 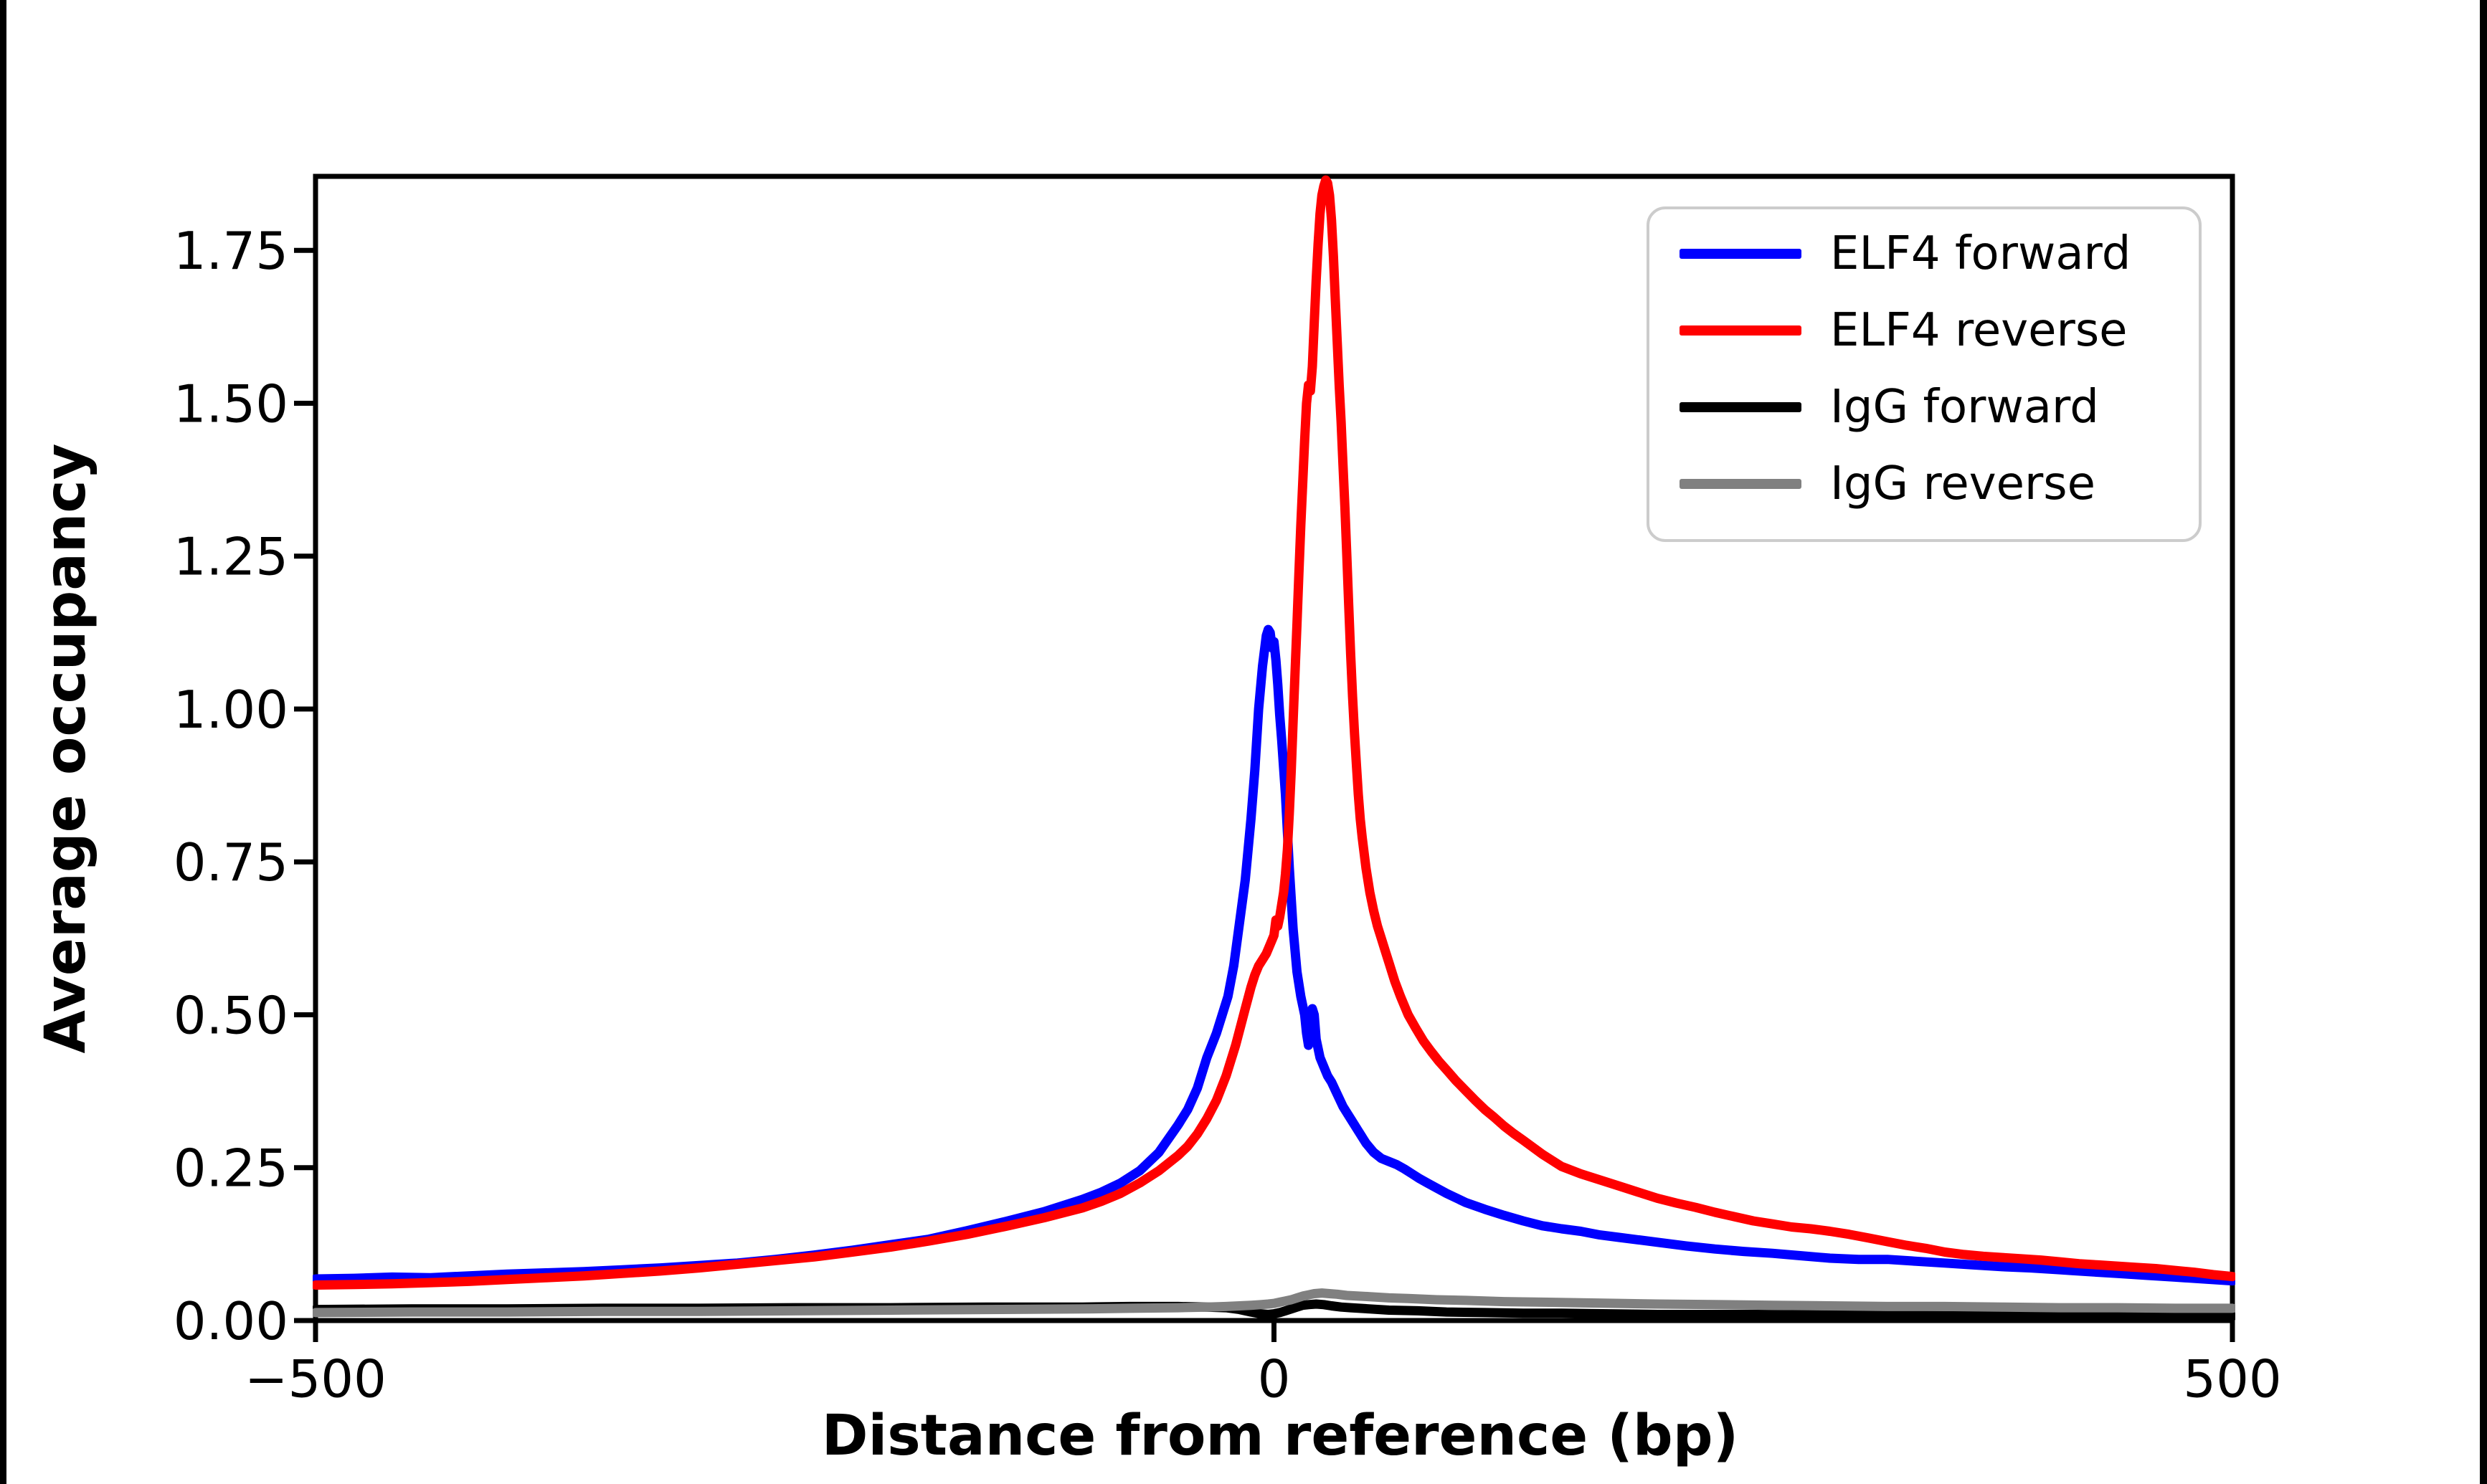 I want to click on legend-item: ELF4 forward, so click(x=1924, y=254).